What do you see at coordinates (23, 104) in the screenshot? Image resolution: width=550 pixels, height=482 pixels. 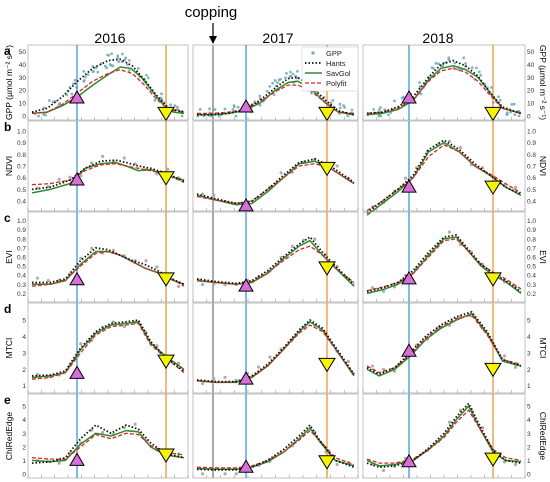 I see `y-tick-label: 10` at bounding box center [23, 104].